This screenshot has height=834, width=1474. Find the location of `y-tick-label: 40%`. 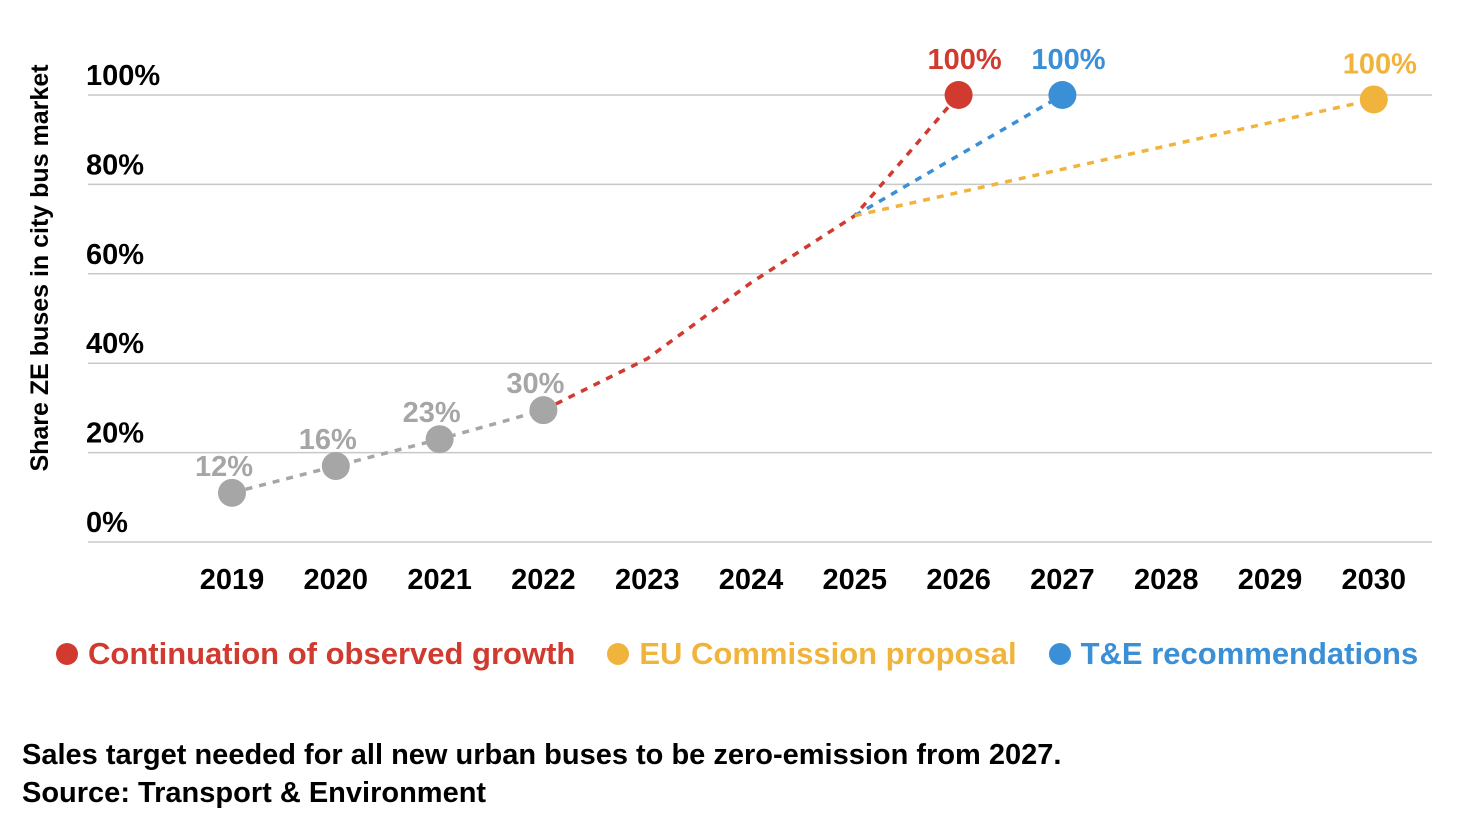

y-tick-label: 40% is located at coordinates (115, 344).